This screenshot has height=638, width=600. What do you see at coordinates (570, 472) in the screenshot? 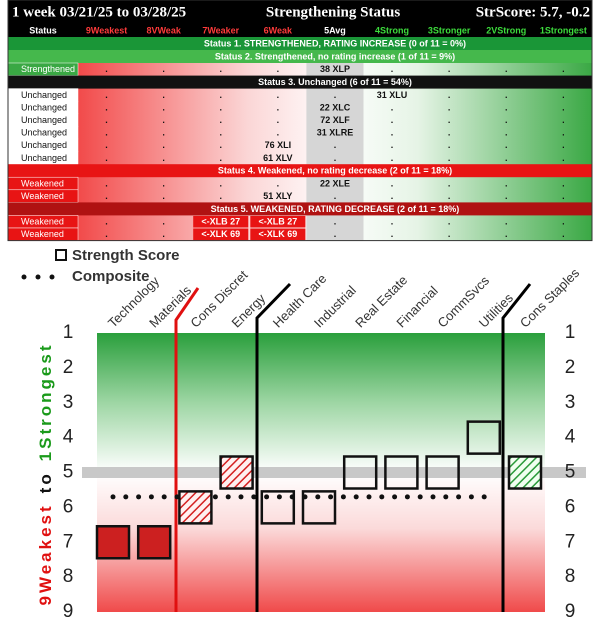
I see `y-tick-label-right: 5` at bounding box center [570, 472].